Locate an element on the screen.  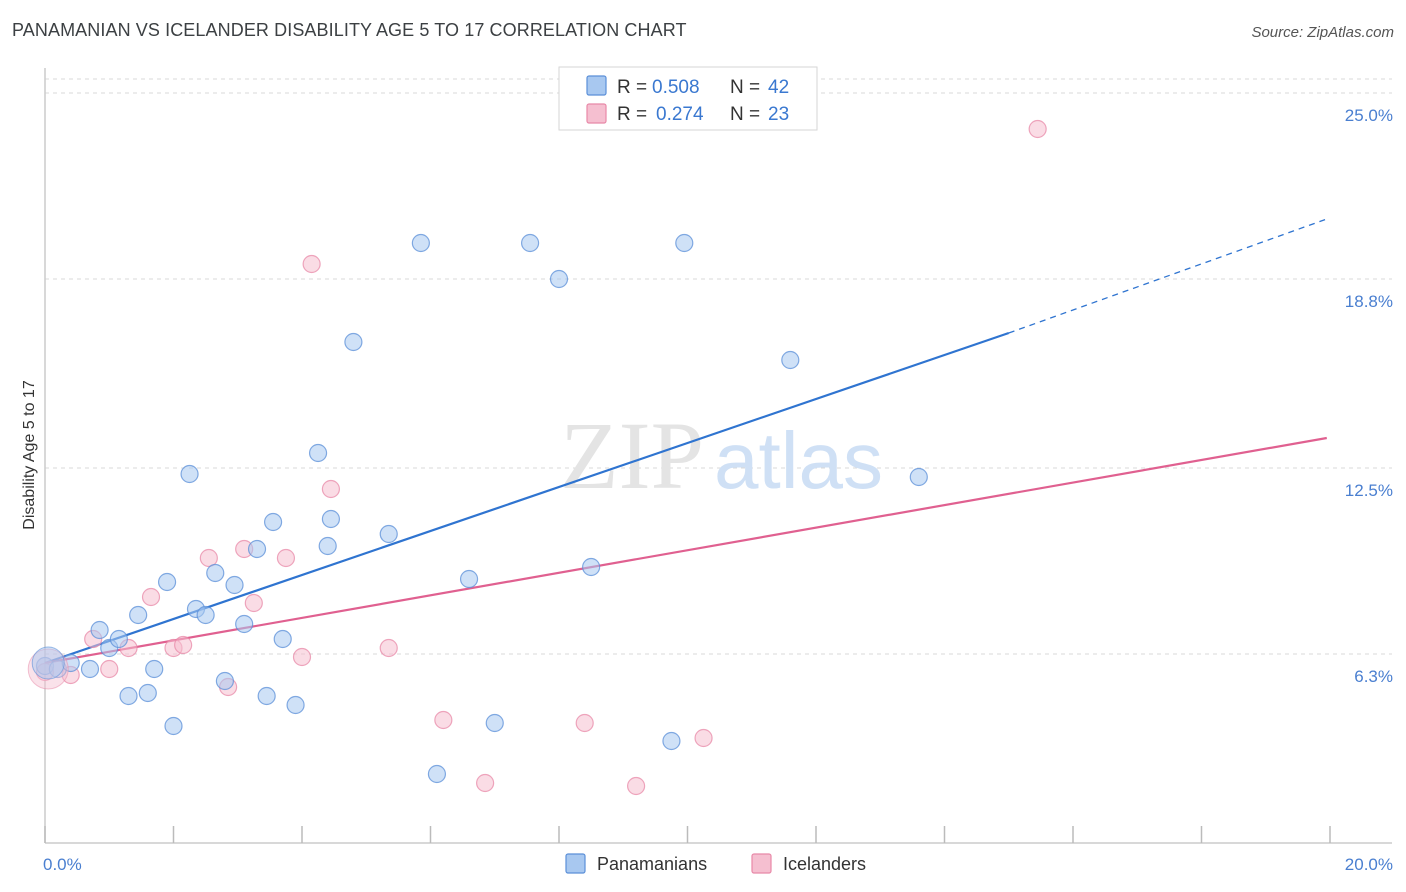
watermark-atlas: atlas is located at coordinates (798, 460).